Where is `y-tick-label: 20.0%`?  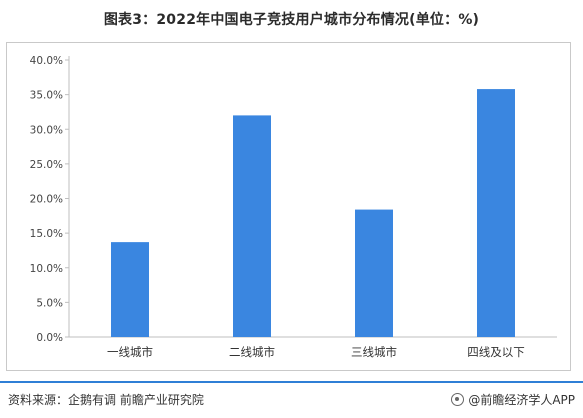
y-tick-label: 20.0% is located at coordinates (46, 200).